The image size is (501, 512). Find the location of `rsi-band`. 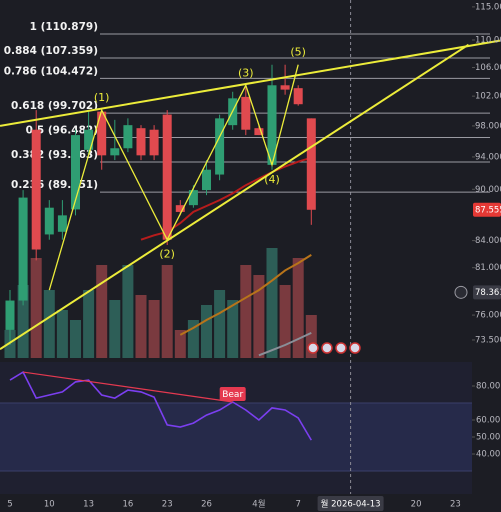

rsi-band is located at coordinates (236, 437).